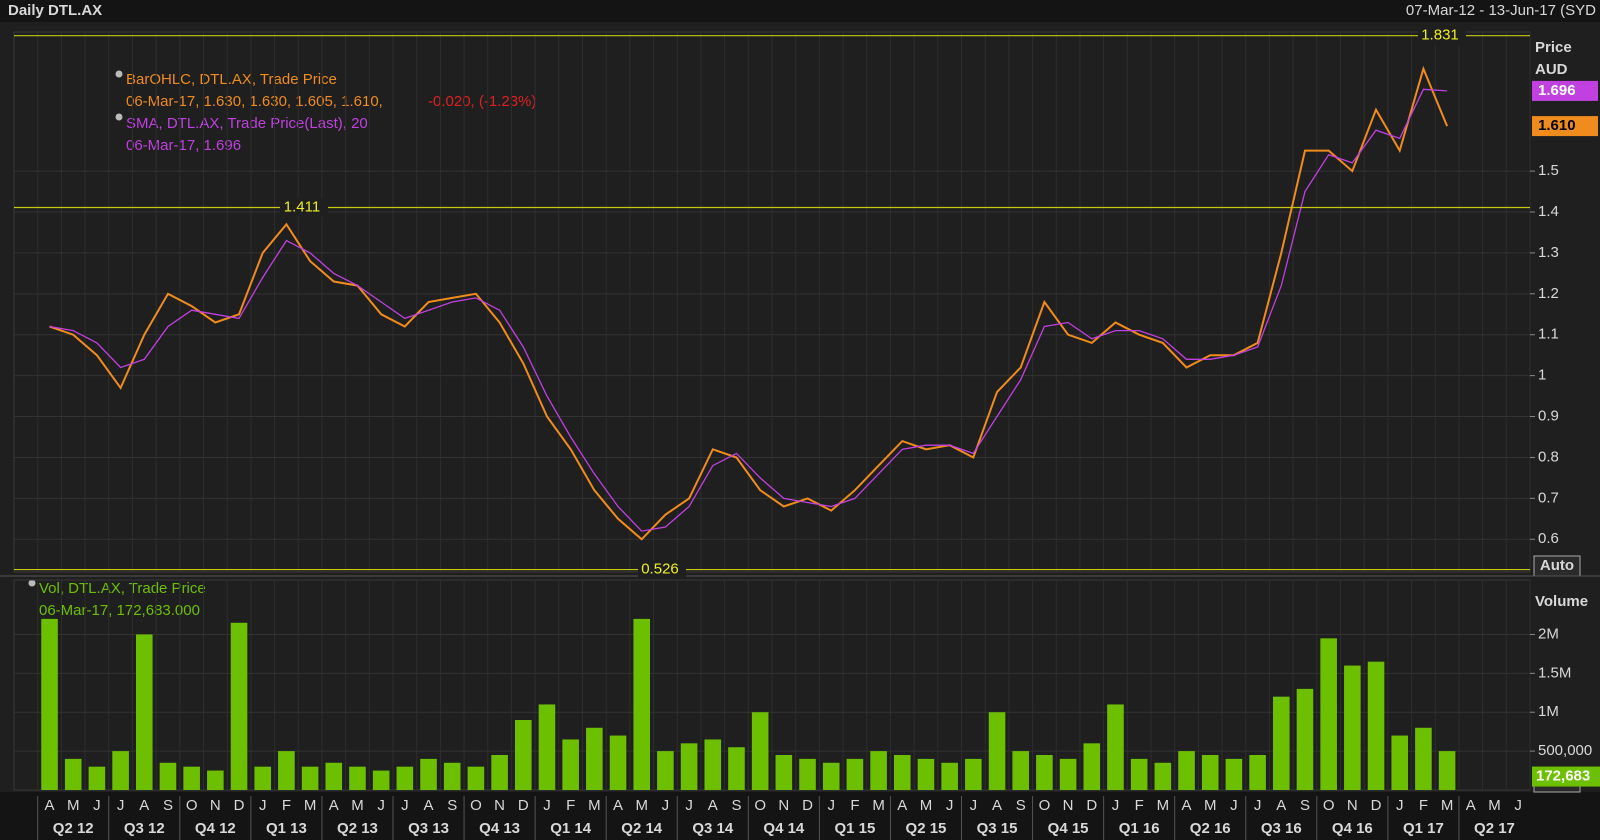 The width and height of the screenshot is (1600, 840). Describe the element at coordinates (482, 101) in the screenshot. I see `legend-change: -0.020, (-1.23%)` at that location.